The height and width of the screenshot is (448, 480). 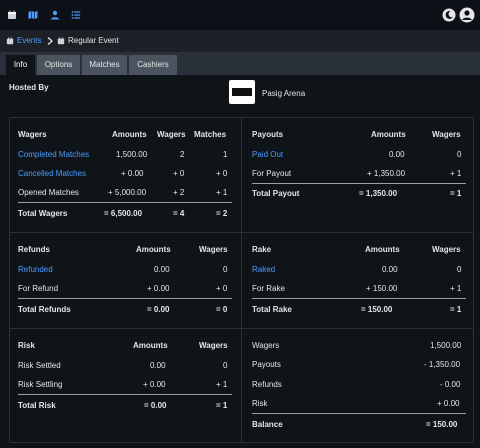 What do you see at coordinates (32, 134) in the screenshot?
I see `wagers-header: Wagers` at bounding box center [32, 134].